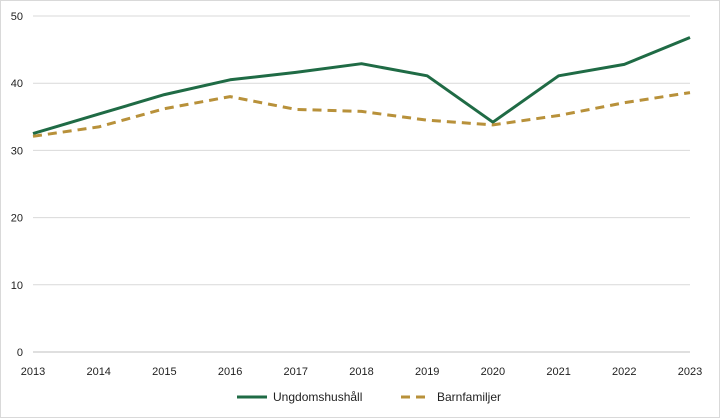 The width and height of the screenshot is (720, 418). I want to click on x-tick-label: 2015, so click(164, 372).